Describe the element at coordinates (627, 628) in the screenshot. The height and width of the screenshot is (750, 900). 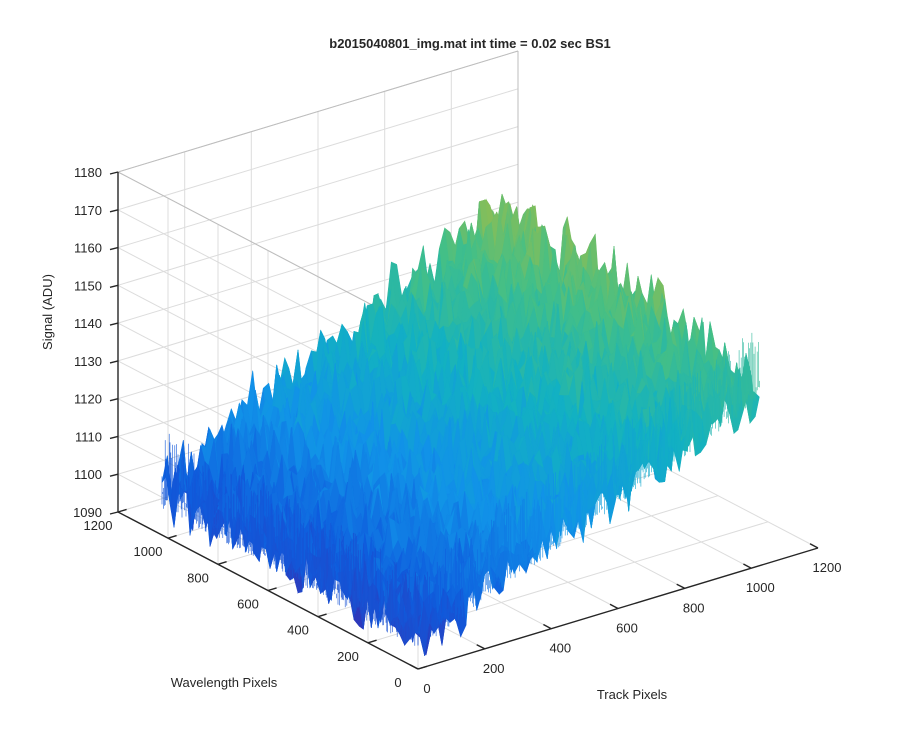
I see `x-tick-label: 600` at that location.